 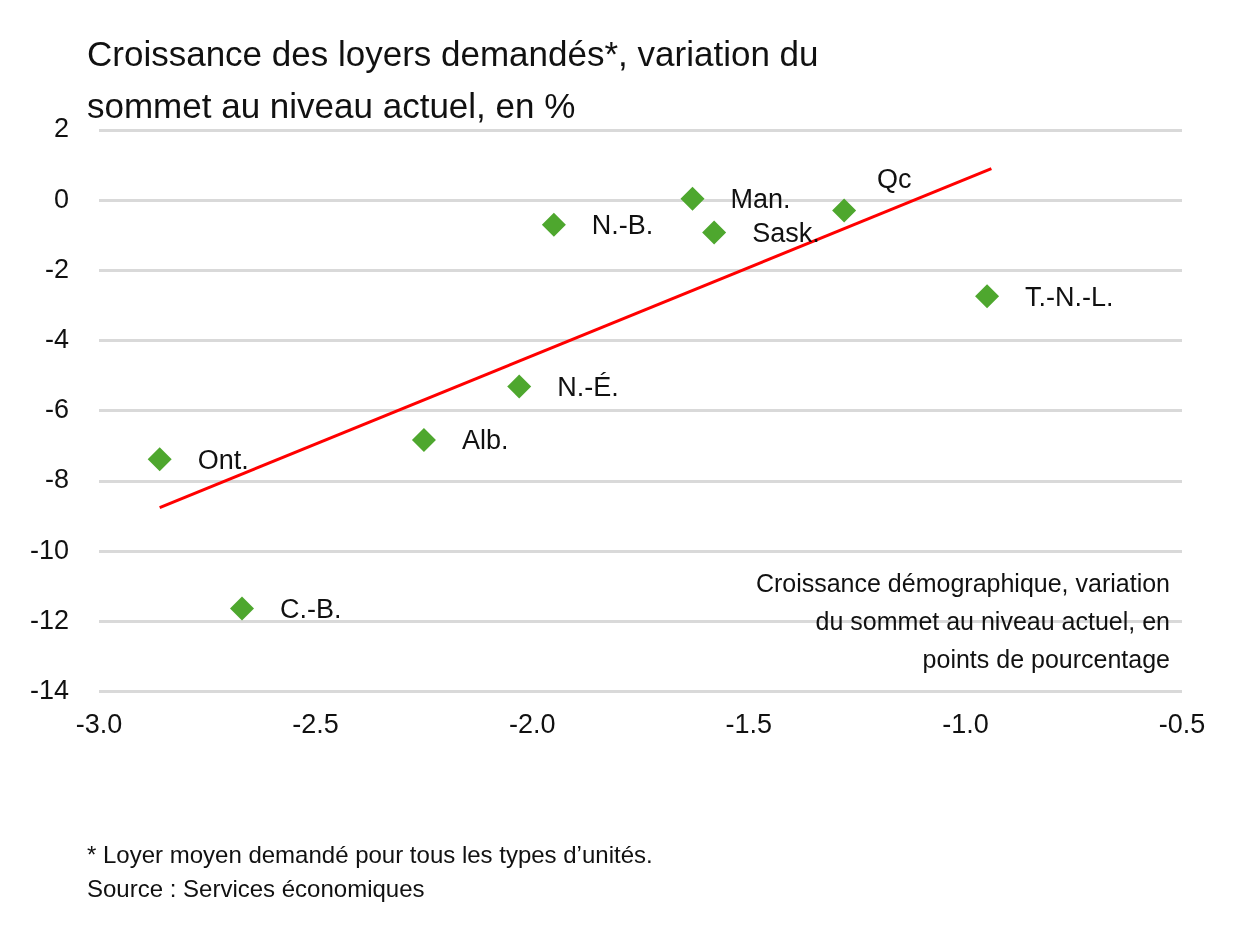 I want to click on annotation: Alb., so click(x=485, y=440).